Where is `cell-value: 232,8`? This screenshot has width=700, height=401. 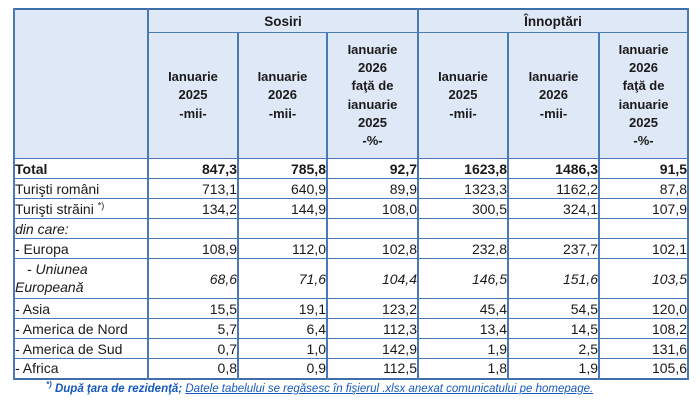
cell-value: 232,8 is located at coordinates (463, 248).